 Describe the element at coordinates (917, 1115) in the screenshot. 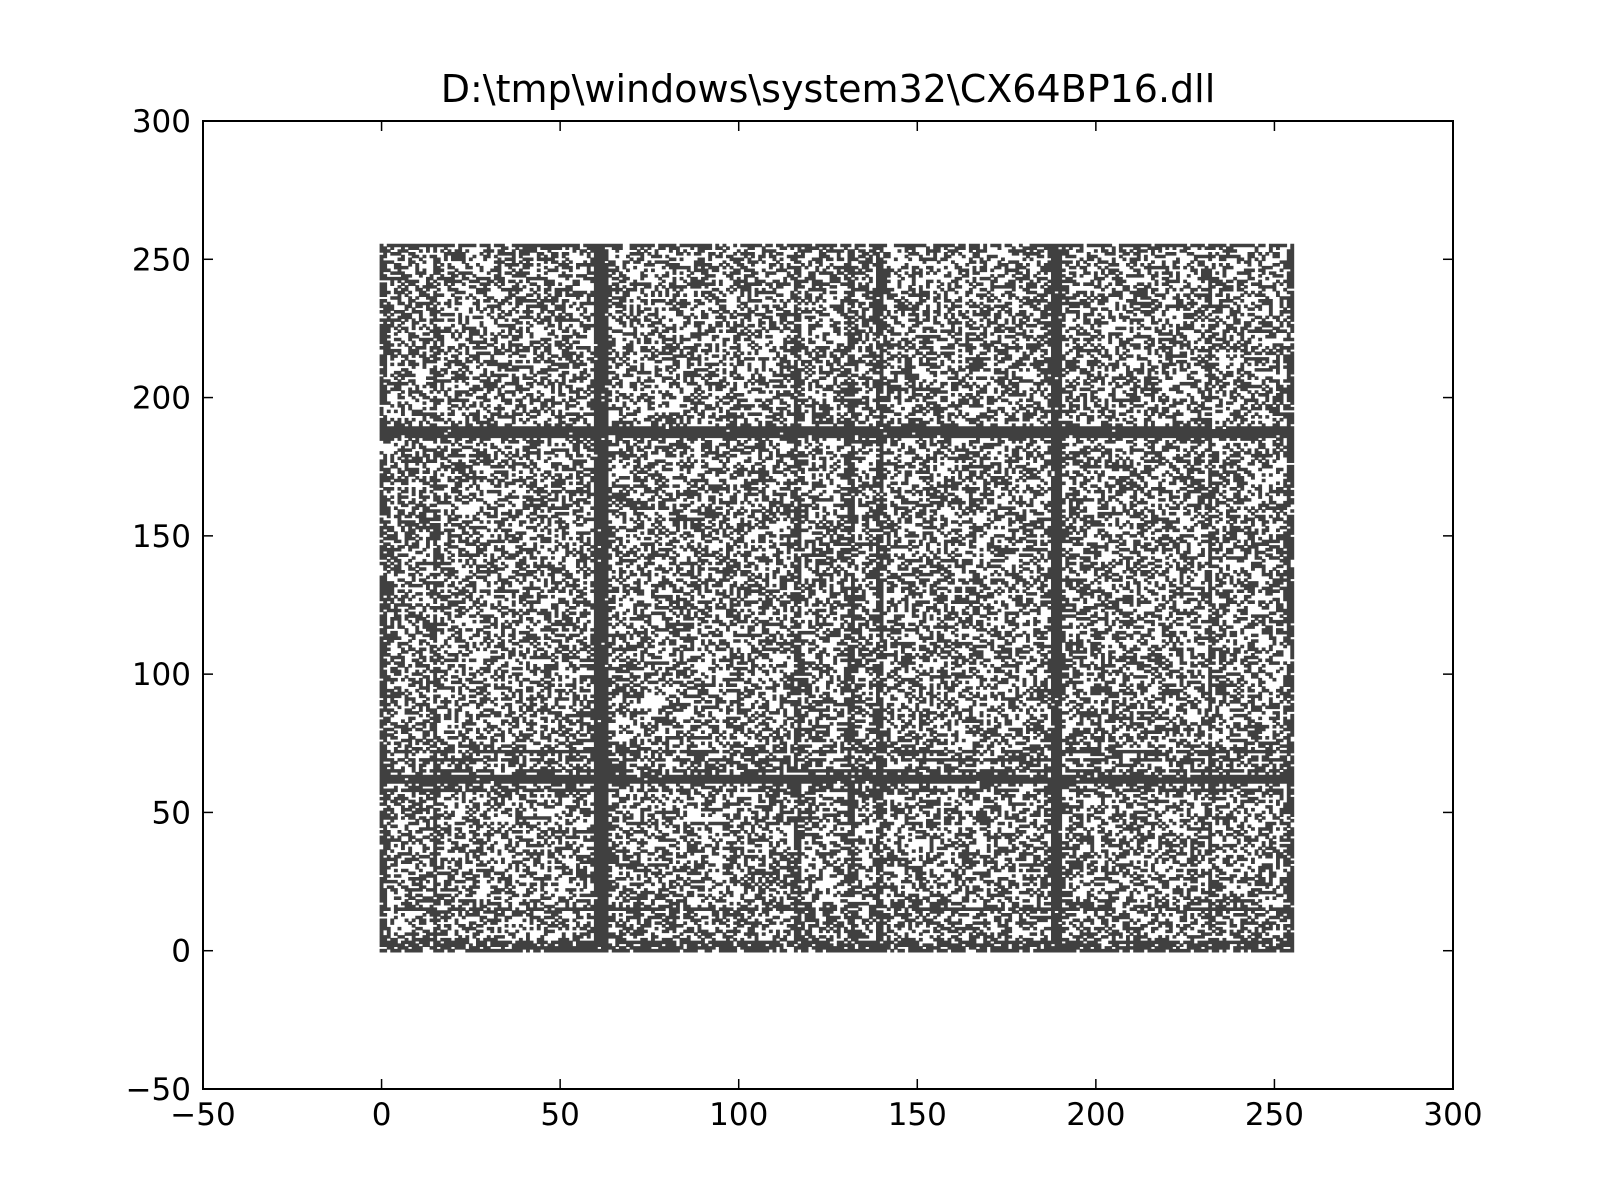

I see `x-tick-label: 150` at that location.